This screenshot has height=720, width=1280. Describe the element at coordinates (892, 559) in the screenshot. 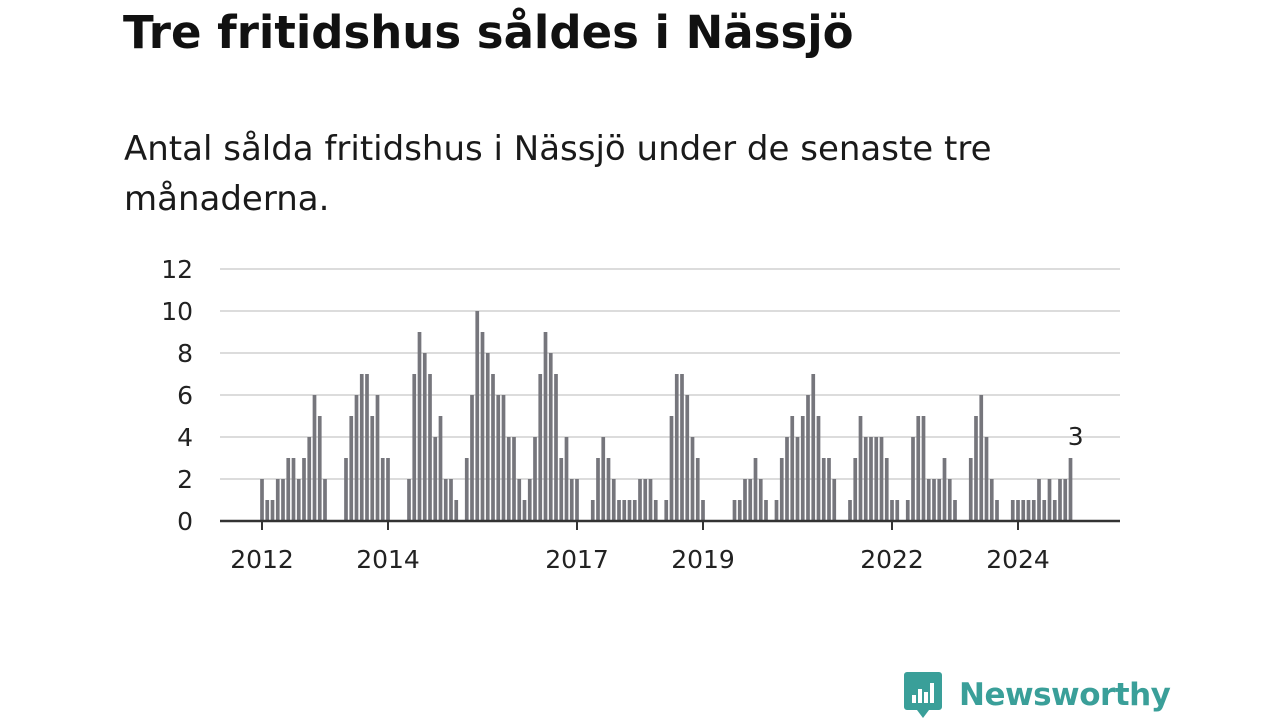

I see `x-tick-label: 2022` at that location.